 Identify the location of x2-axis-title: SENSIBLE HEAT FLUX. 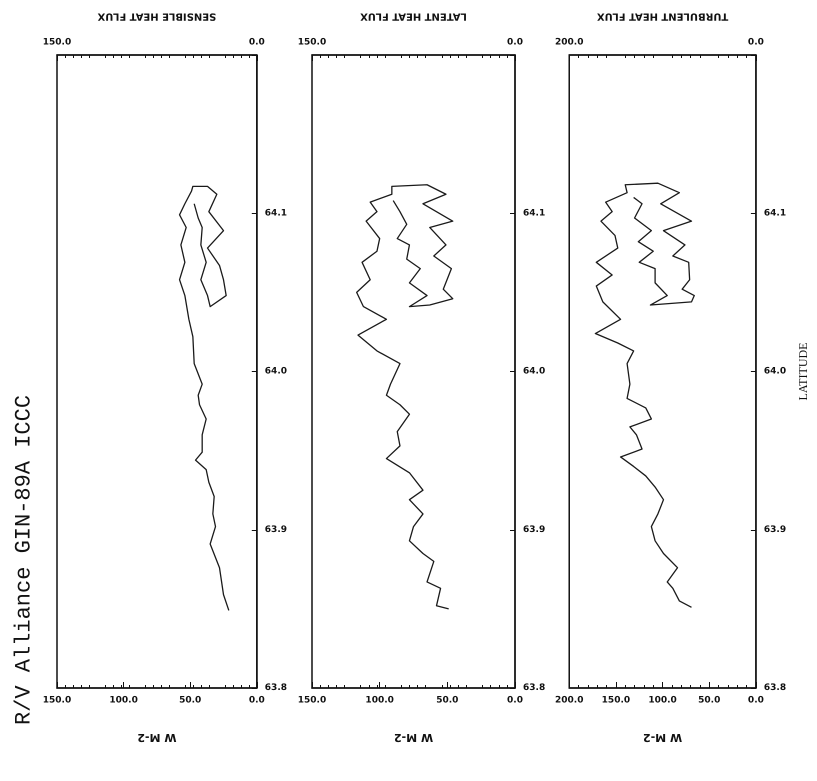
(156, 16).